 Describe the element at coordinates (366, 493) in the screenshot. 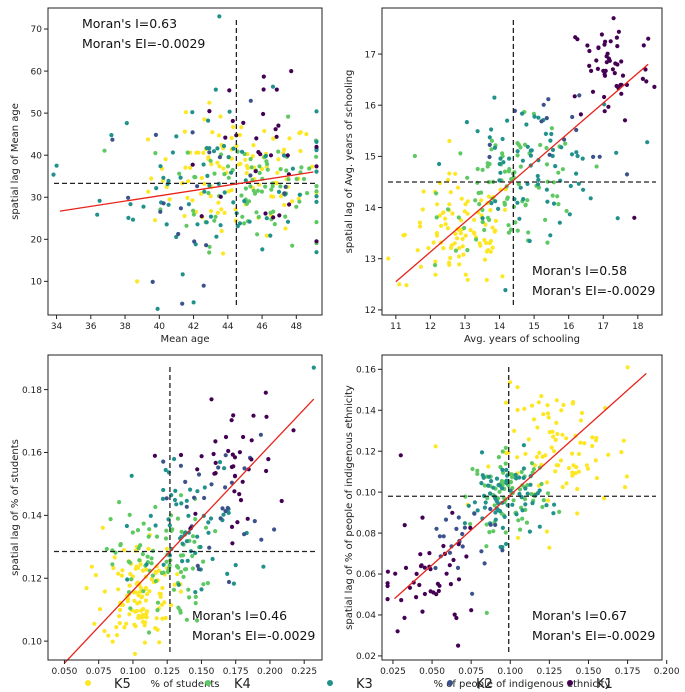

I see `y-tick-label: 0.10` at that location.